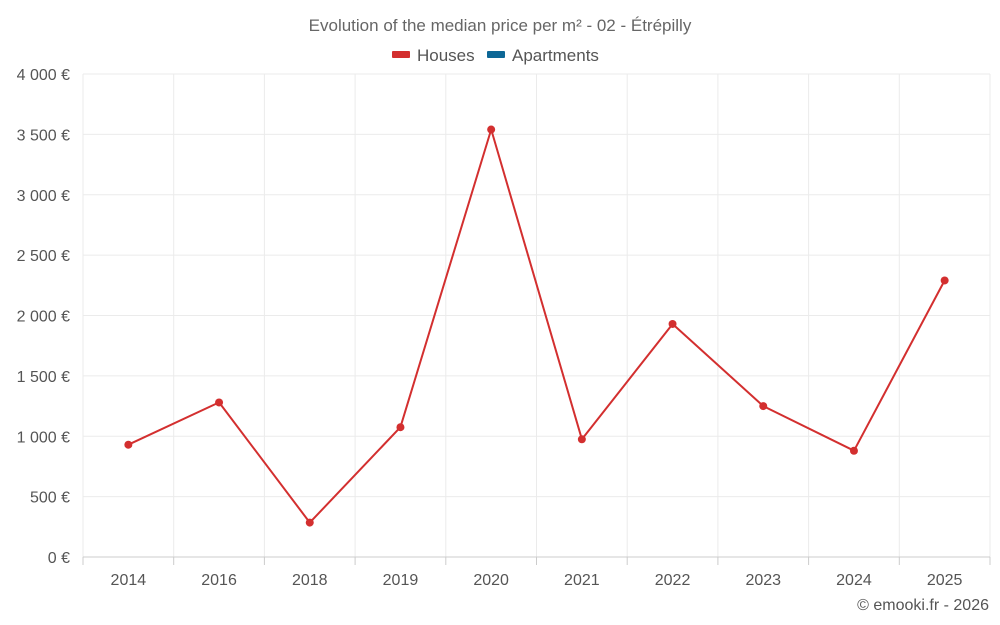 The height and width of the screenshot is (625, 1000). I want to click on y-tick-label: 3 000 €, so click(43, 196).